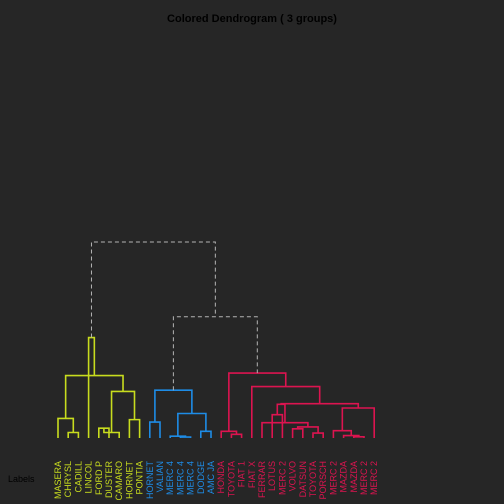 The height and width of the screenshot is (504, 504). Describe the element at coordinates (344, 477) in the screenshot. I see `leaf-label-28: MAZDA` at that location.